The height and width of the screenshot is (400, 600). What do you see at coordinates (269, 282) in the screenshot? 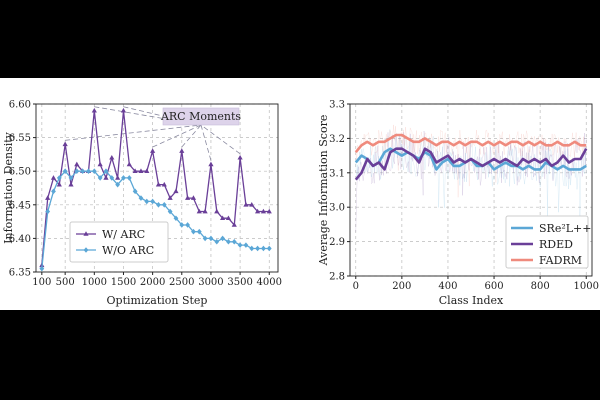
I see `left-x-tick-label: 4000` at bounding box center [269, 282].